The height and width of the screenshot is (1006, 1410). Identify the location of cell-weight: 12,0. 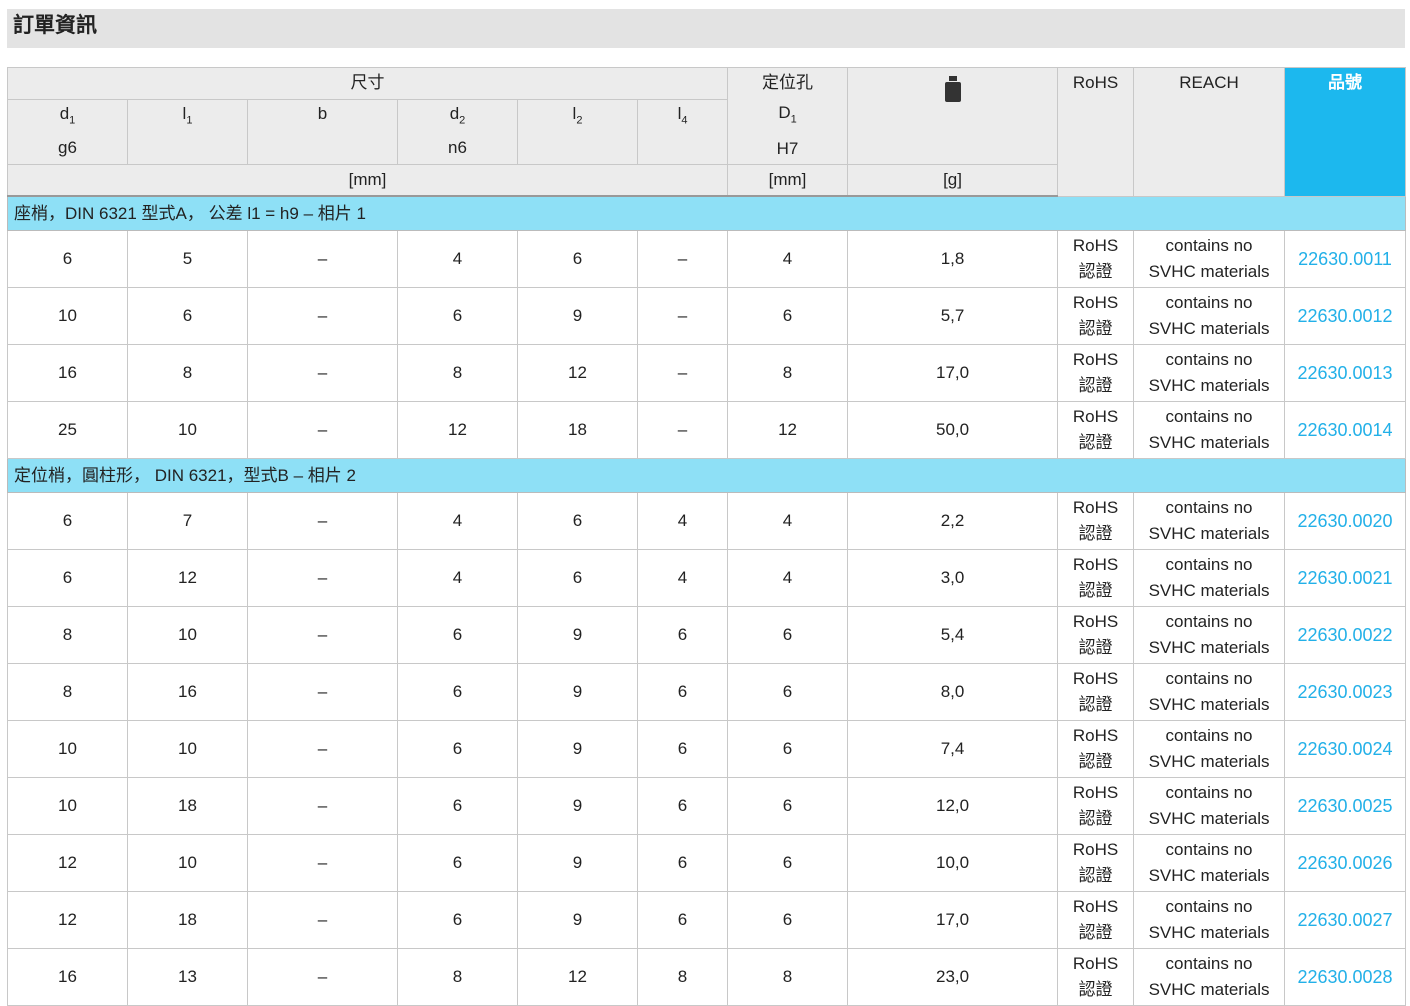
(953, 806).